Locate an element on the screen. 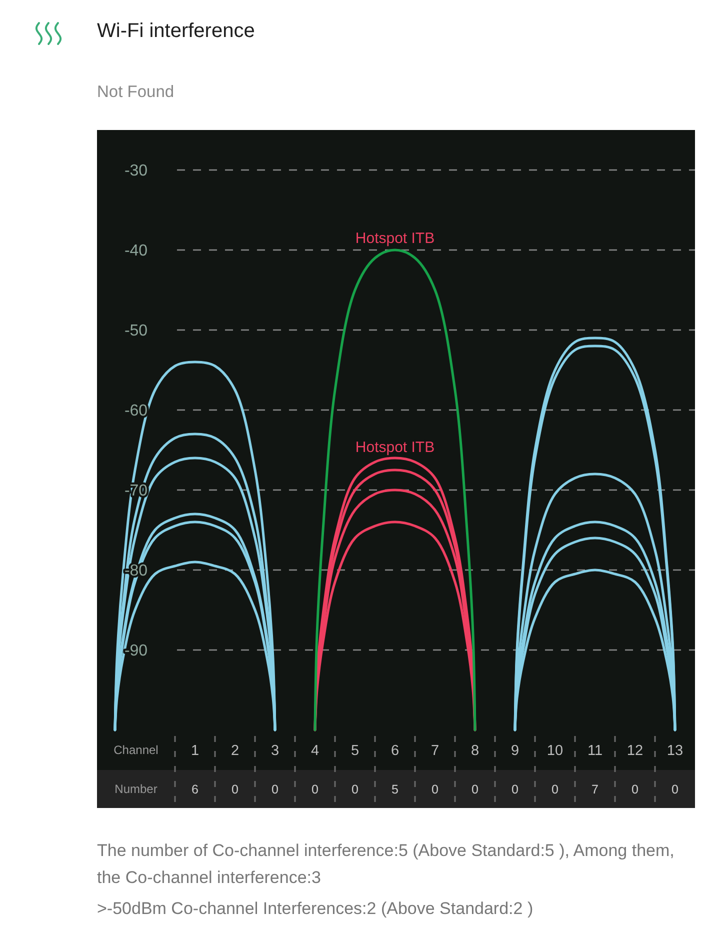 The width and height of the screenshot is (720, 934). chart-subtitle: Not Found is located at coordinates (135, 92).